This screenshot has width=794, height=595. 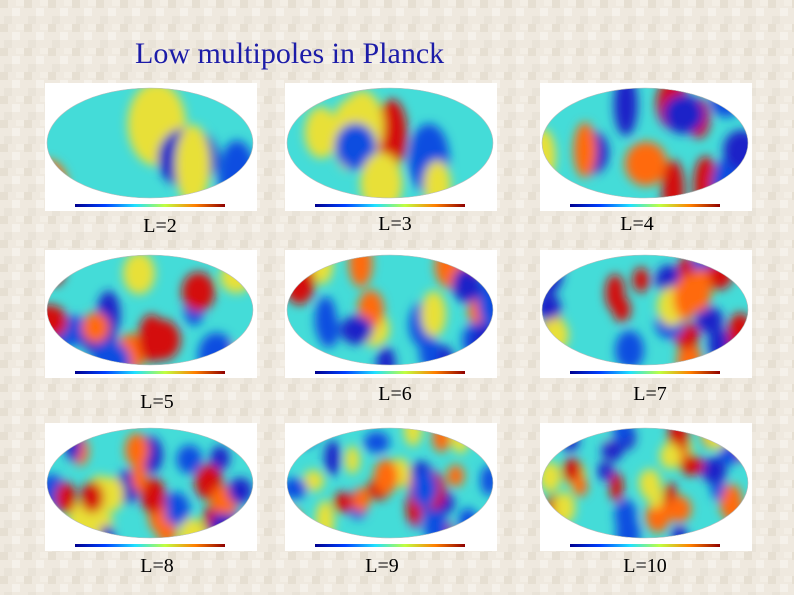 I want to click on panel-label: L=2, so click(x=160, y=226).